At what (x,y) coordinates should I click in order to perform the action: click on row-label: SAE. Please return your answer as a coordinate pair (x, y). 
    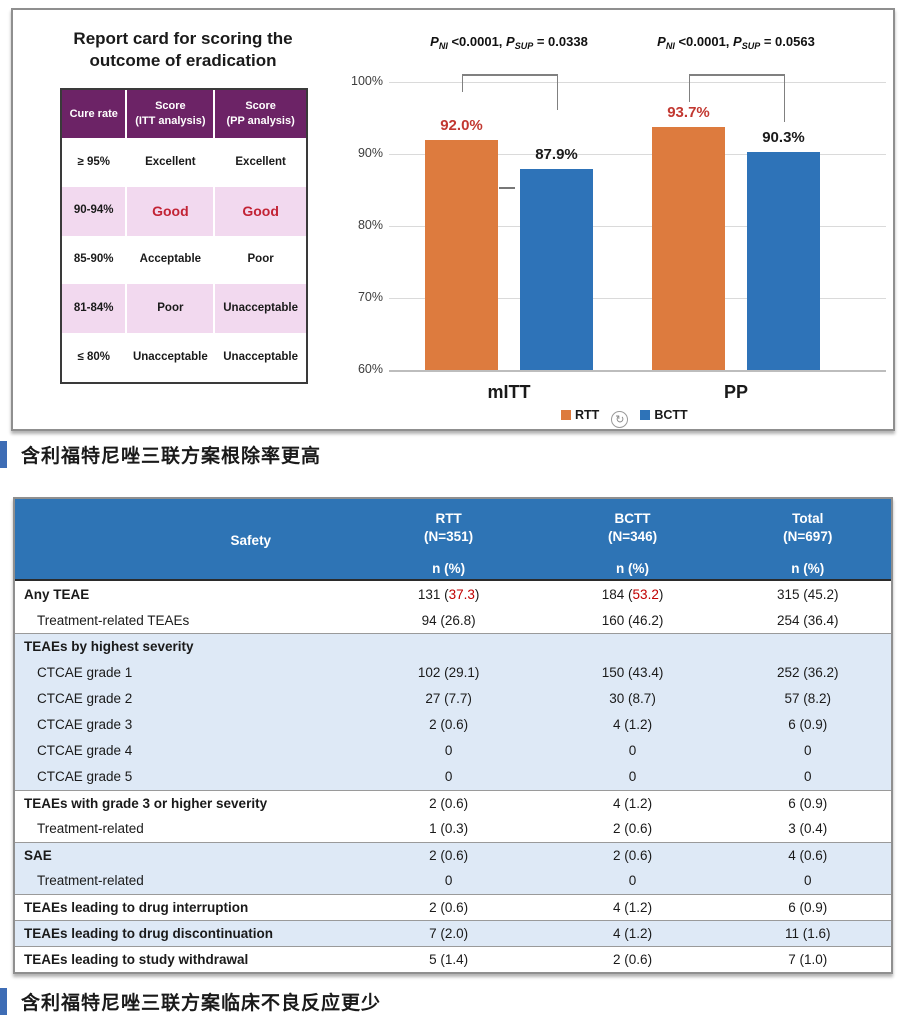
    Looking at the image, I should click on (38, 855).